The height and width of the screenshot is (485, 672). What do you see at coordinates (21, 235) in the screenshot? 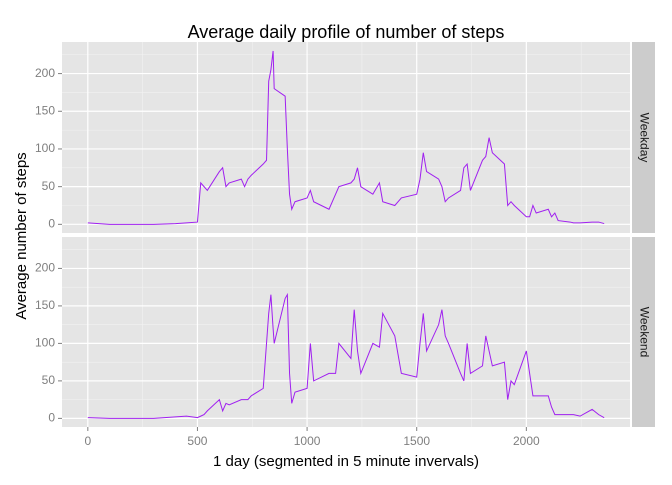
I see `y-axis-label: Average number of steps` at bounding box center [21, 235].